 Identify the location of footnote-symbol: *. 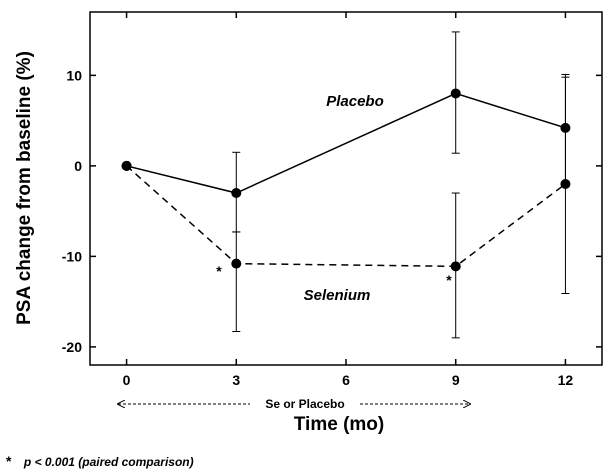
(9, 461).